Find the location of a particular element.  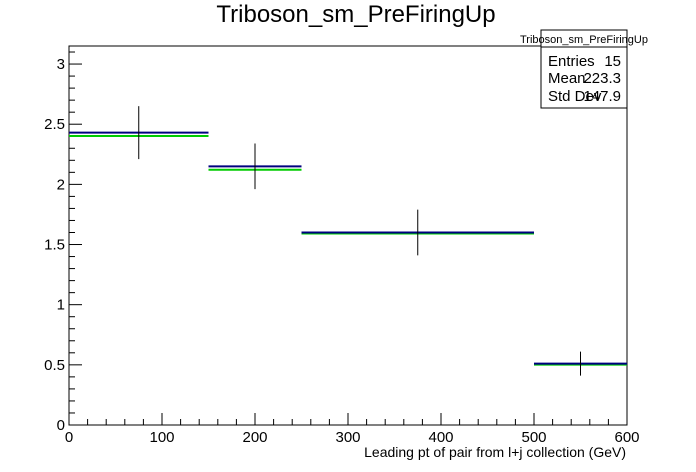

stats-box-frame is located at coordinates (584, 69).